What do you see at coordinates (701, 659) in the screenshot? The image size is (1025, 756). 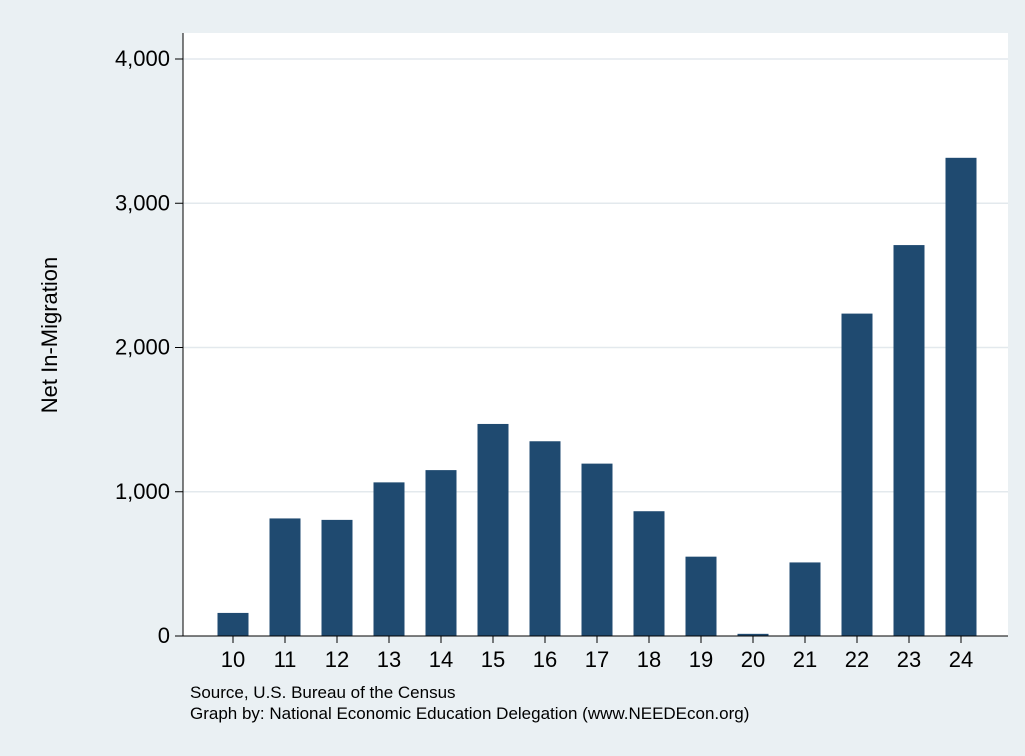 I see `x-tick-label: 19` at bounding box center [701, 659].